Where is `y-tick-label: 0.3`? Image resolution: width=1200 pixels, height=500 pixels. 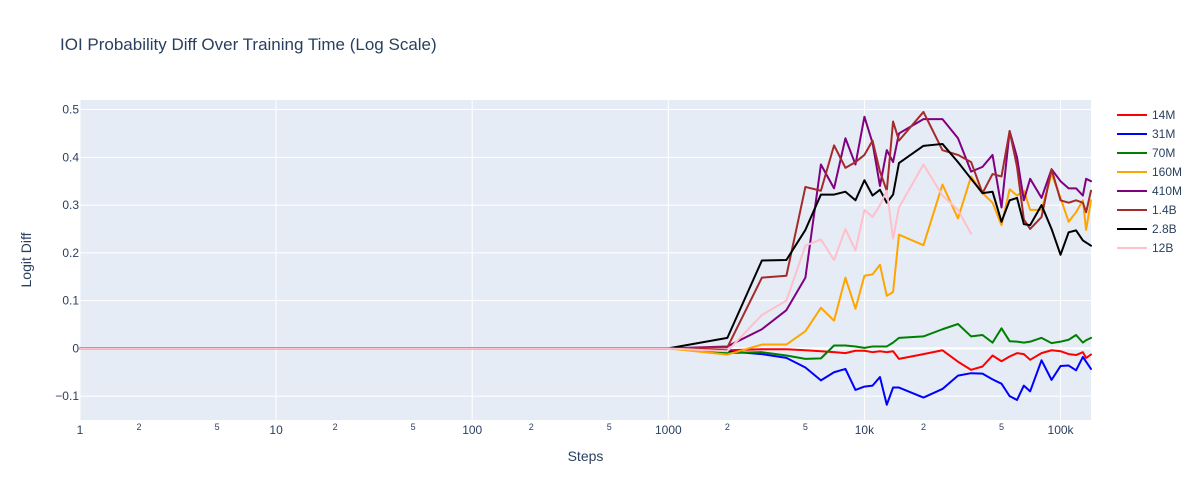
y-tick-label: 0.3 is located at coordinates (70, 205).